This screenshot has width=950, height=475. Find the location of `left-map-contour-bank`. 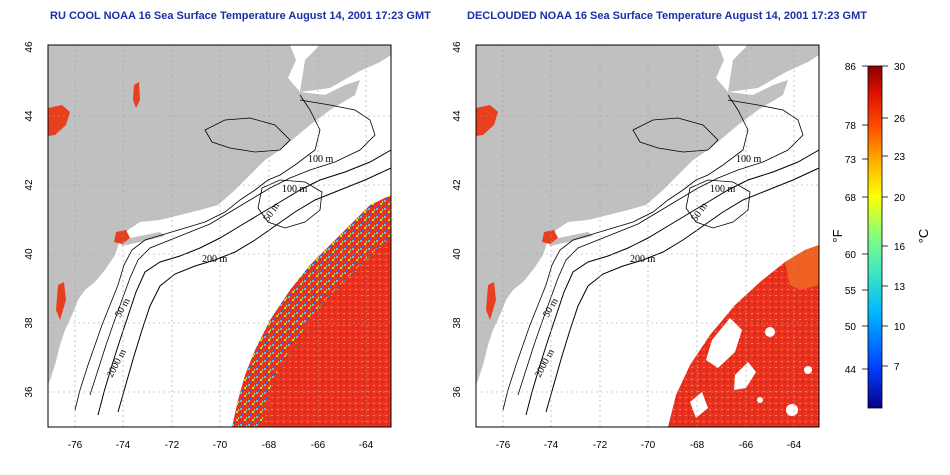

left-map-contour-bank is located at coordinates (290, 204).